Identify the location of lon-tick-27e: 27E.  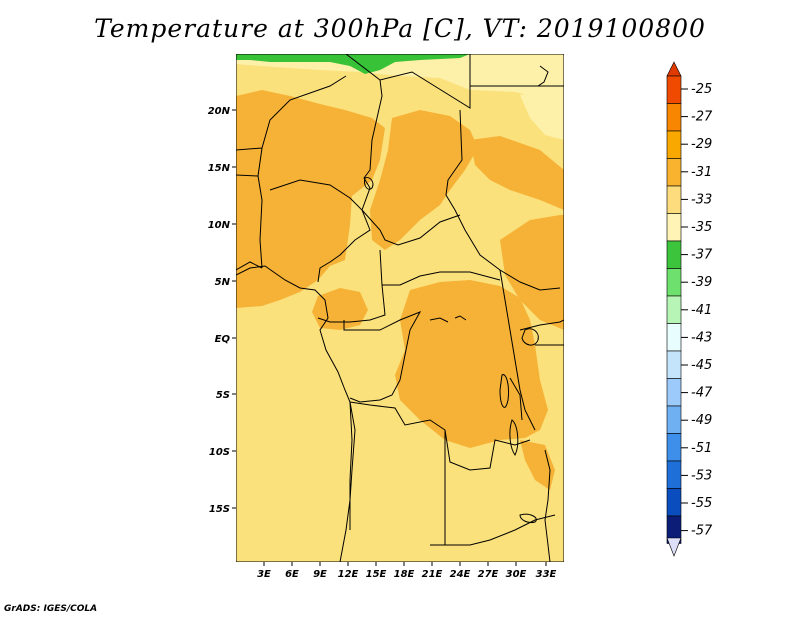
(488, 571).